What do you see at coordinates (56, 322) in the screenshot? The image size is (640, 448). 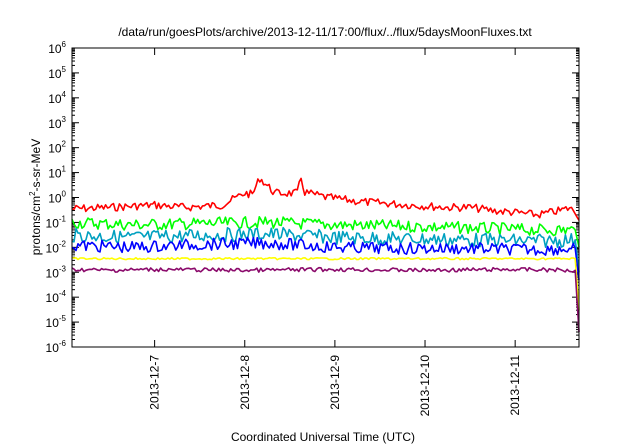 I see `y-tick-label: 10⁻⁵` at bounding box center [56, 322].